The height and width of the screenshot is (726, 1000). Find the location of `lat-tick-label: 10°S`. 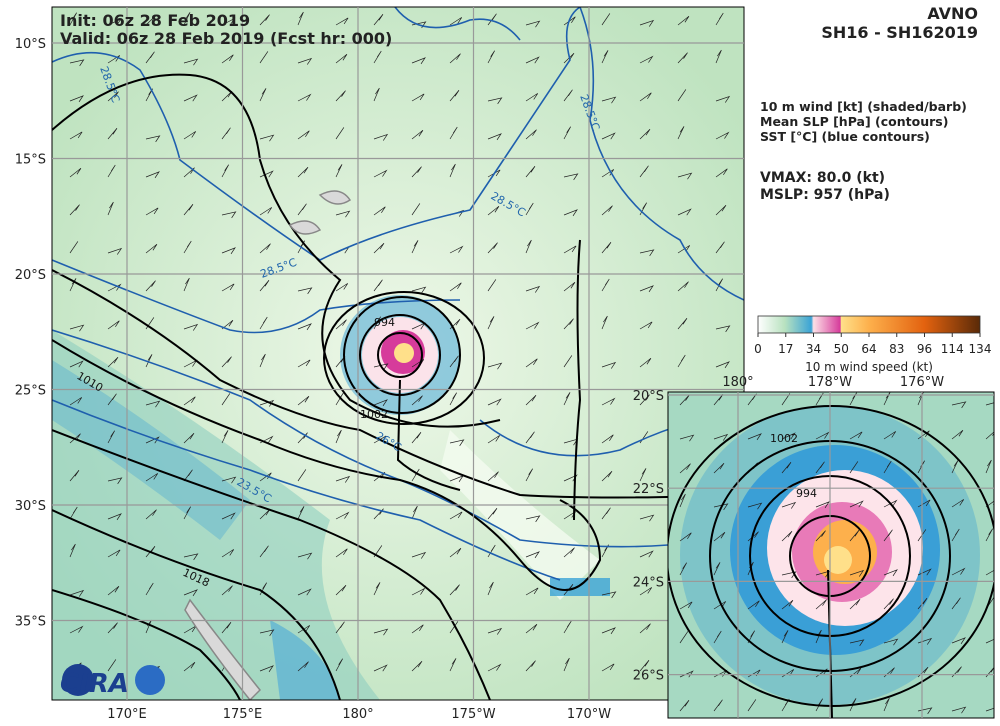

lat-tick-label: 10°S is located at coordinates (30, 44).